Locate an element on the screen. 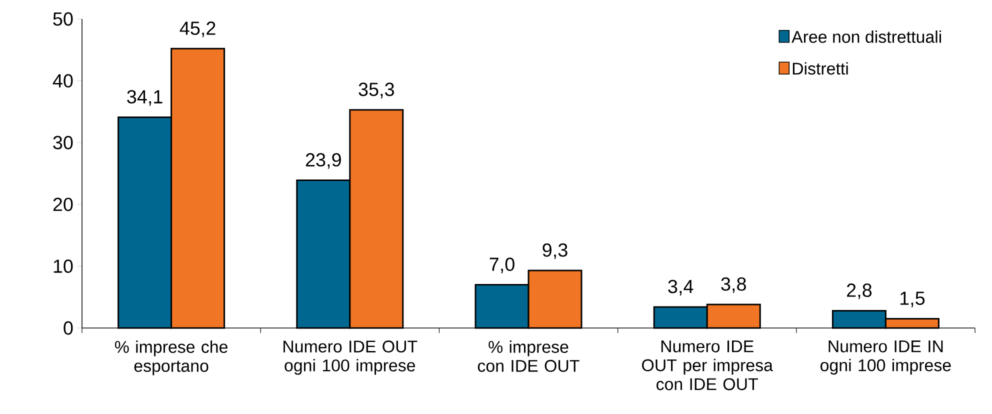 Image resolution: width=992 pixels, height=414 pixels. y-tick-label: 10 is located at coordinates (63, 266).